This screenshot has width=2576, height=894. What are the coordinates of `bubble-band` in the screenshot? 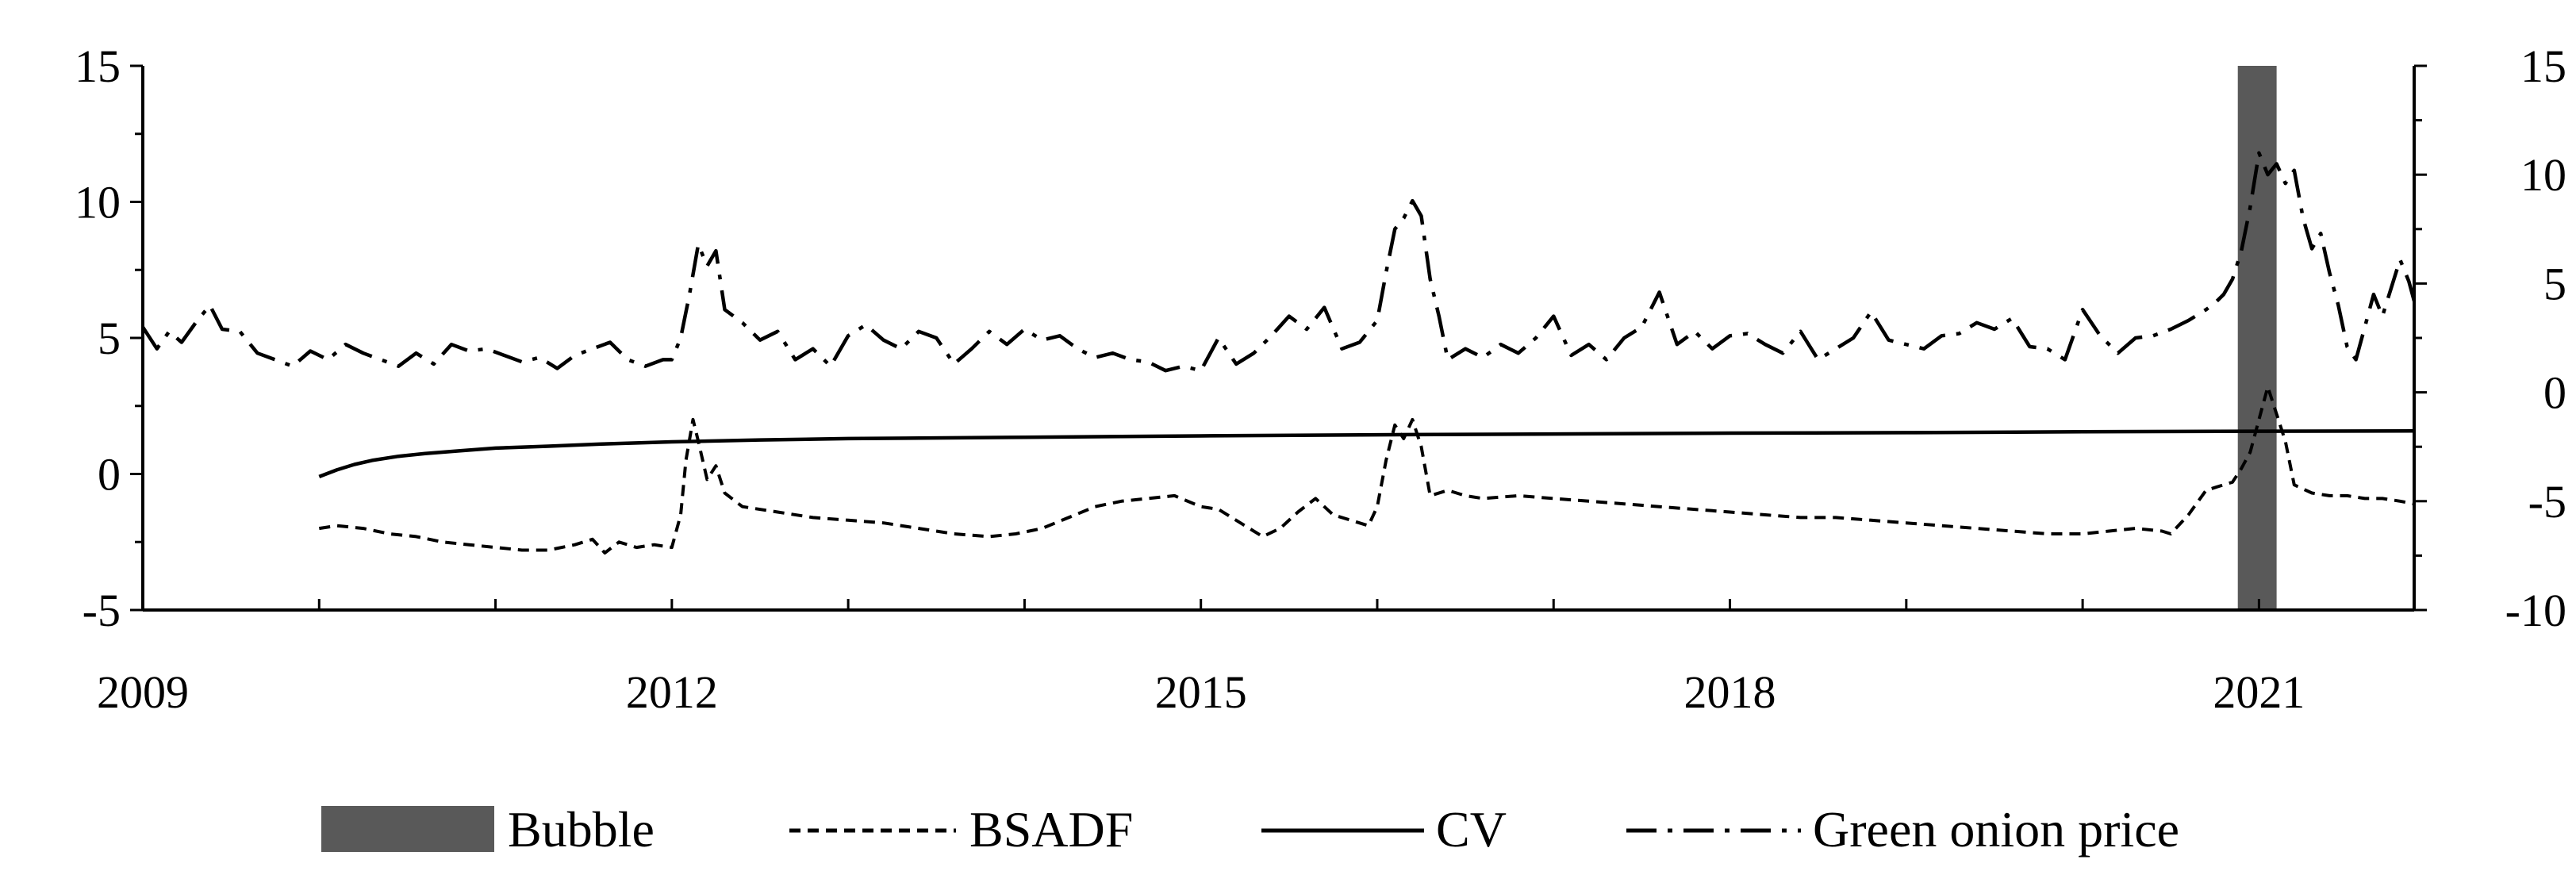 It's located at (2257, 338).